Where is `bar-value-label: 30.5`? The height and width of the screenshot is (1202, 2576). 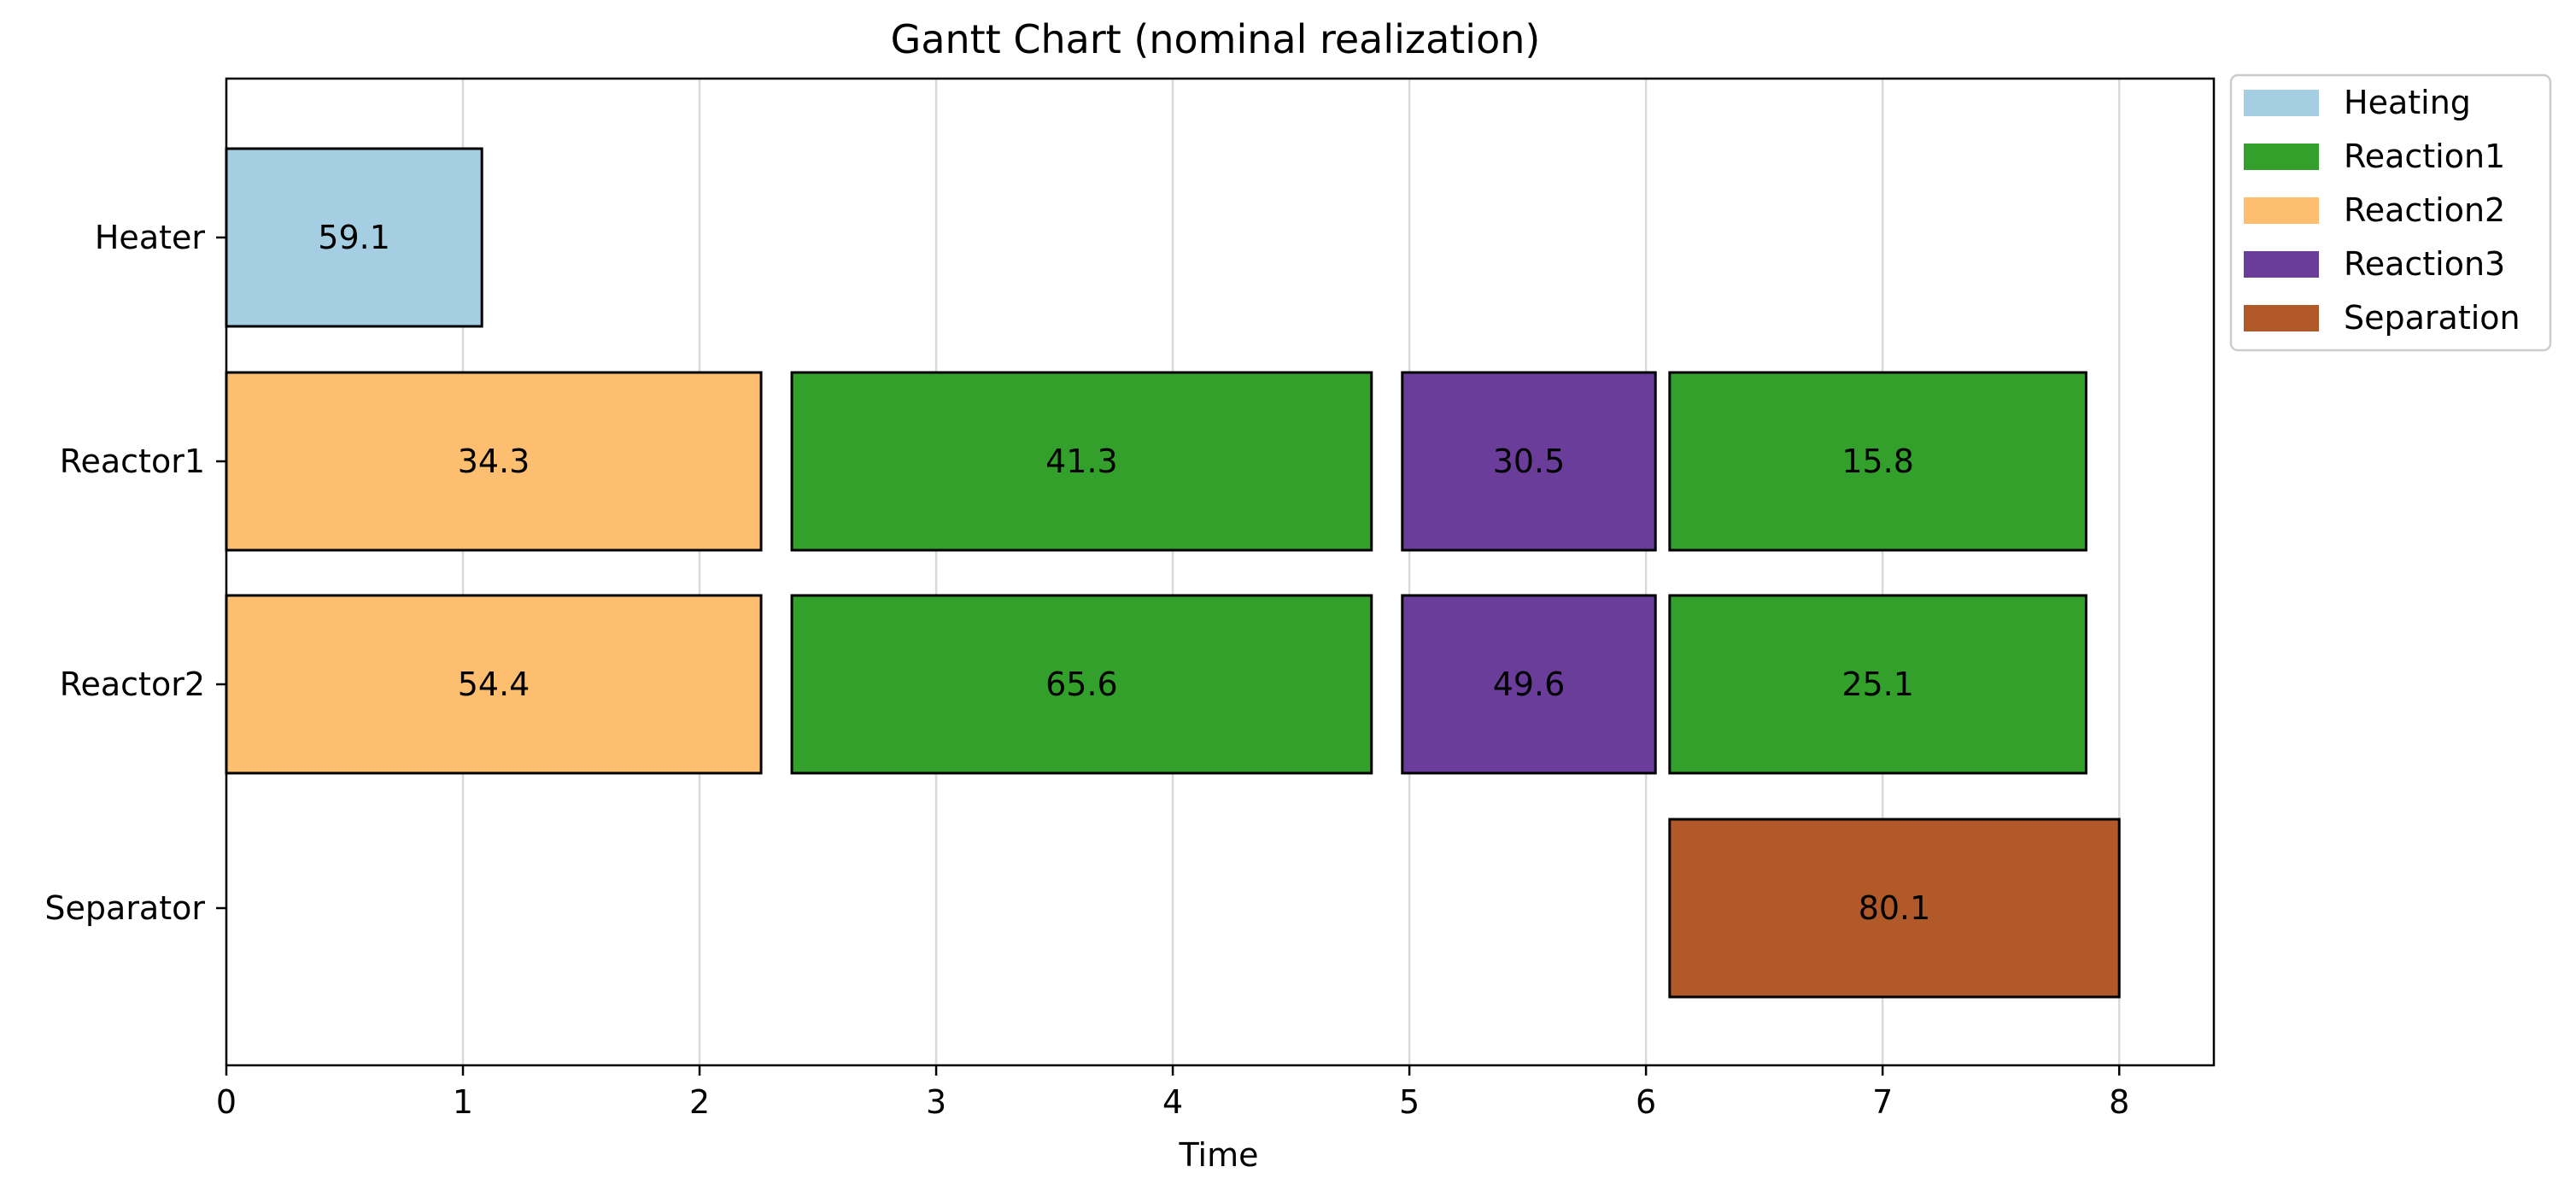 bar-value-label: 30.5 is located at coordinates (1529, 462).